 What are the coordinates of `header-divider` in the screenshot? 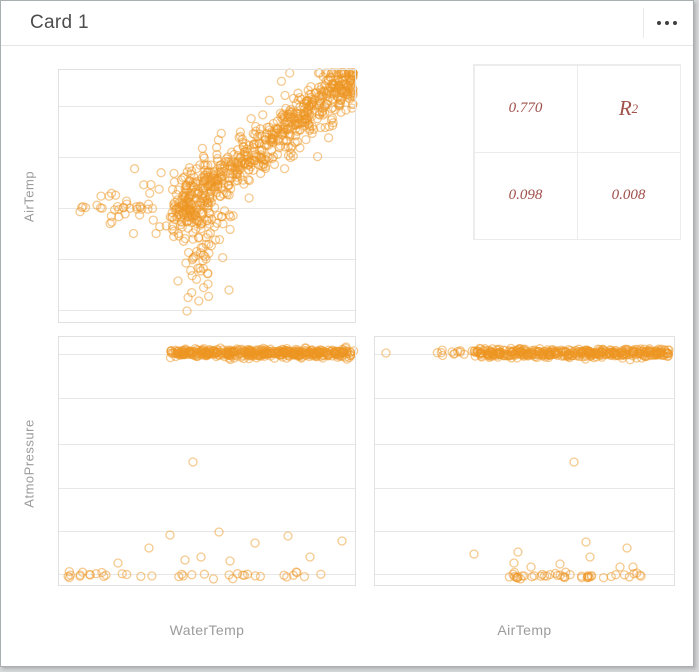 It's located at (643, 23).